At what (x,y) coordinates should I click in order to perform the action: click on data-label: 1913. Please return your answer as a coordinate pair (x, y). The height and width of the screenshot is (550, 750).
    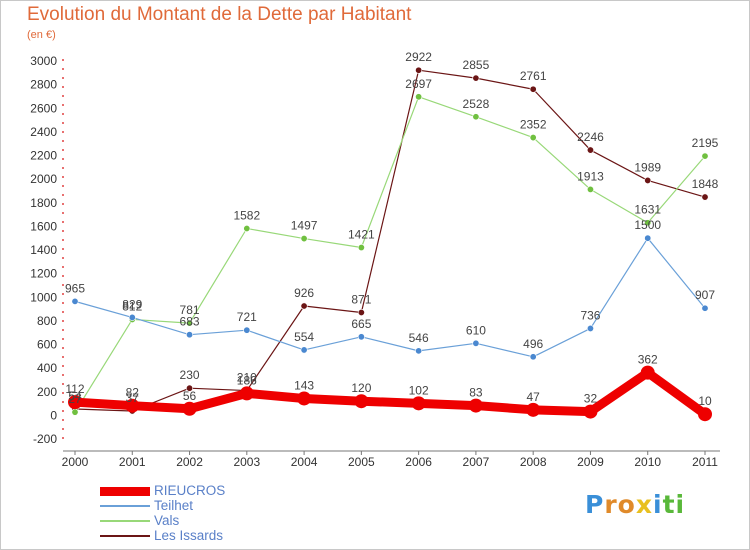
    Looking at the image, I should click on (590, 176).